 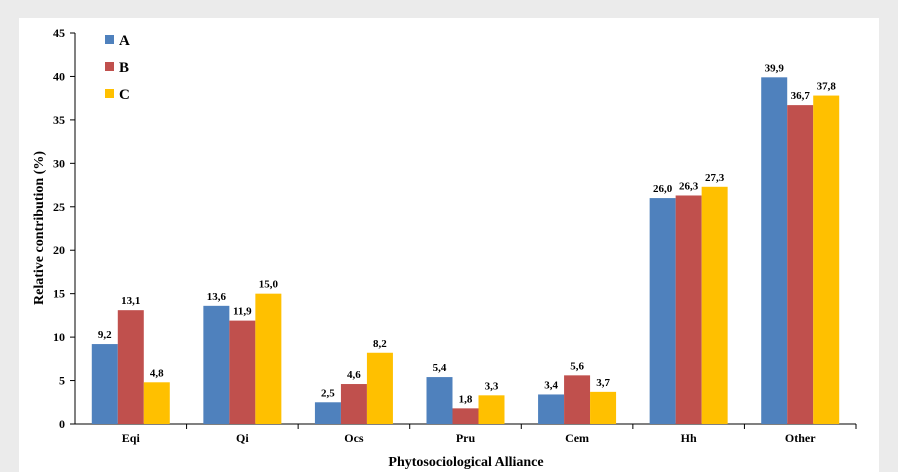 What do you see at coordinates (131, 438) in the screenshot?
I see `x-tick-label: Eqi` at bounding box center [131, 438].